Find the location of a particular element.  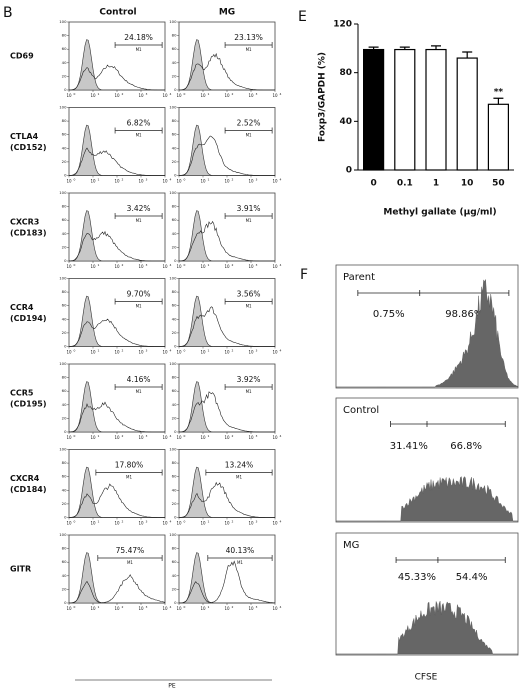

row-label: CXCR4 is located at coordinates (25, 478).